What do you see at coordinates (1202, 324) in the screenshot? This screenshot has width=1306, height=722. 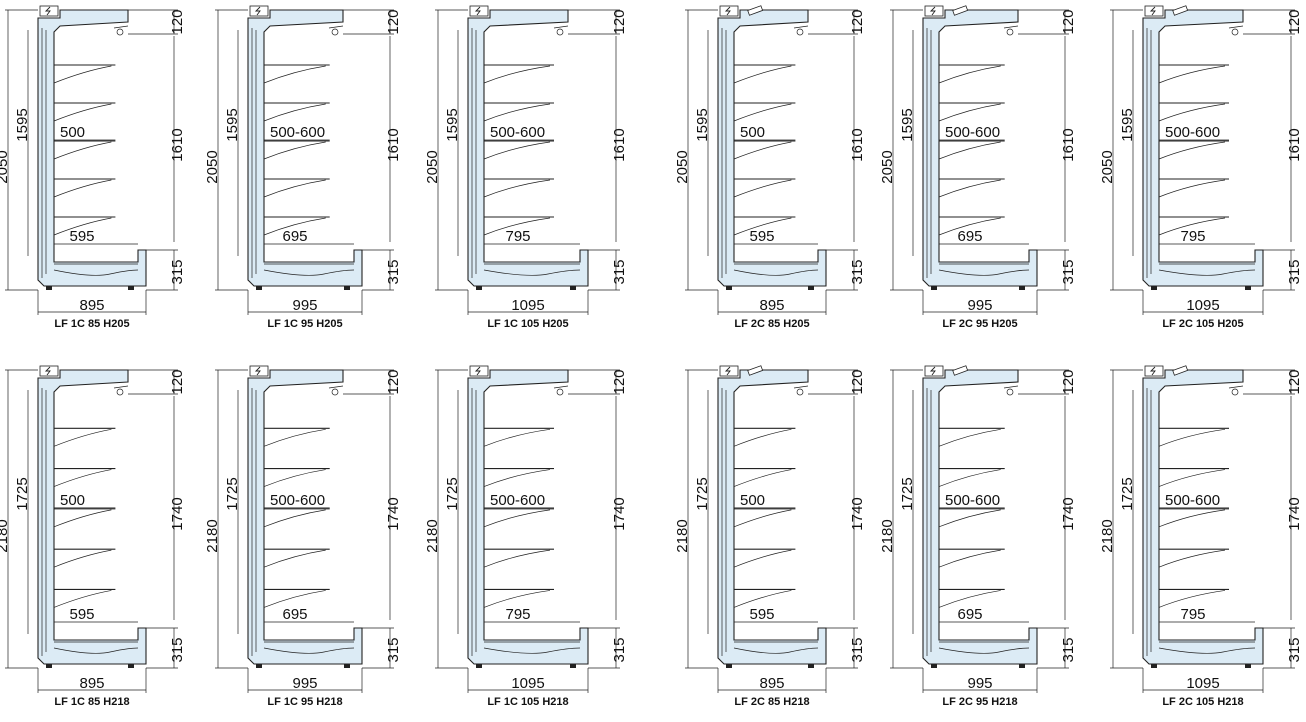 I see `model-caption: LF 2C 105 H205` at bounding box center [1202, 324].